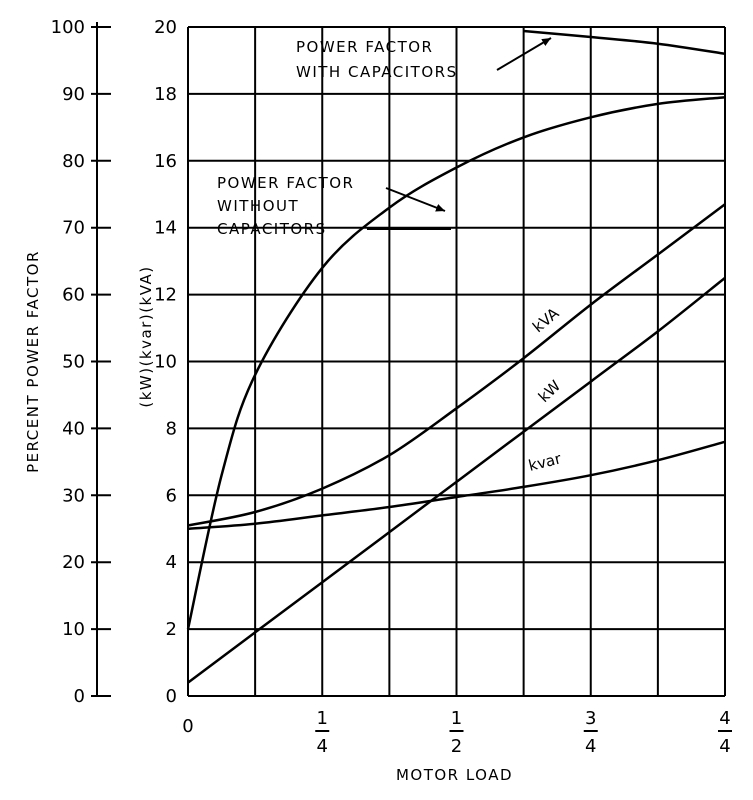 This screenshot has height=800, width=753. I want to click on kw-tick-label: 14, so click(165, 228).